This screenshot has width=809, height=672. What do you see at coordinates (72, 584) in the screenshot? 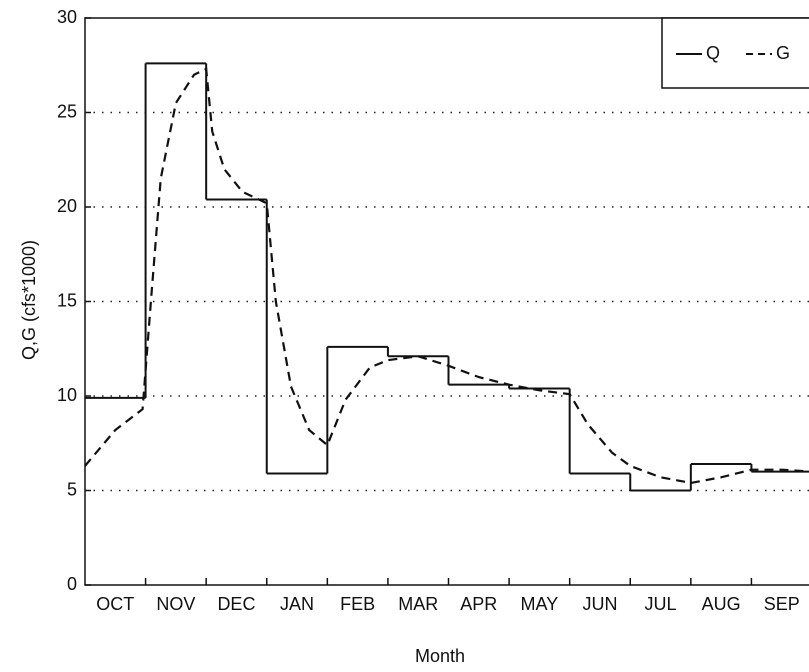
I see `y-tick-label: 0` at bounding box center [72, 584].